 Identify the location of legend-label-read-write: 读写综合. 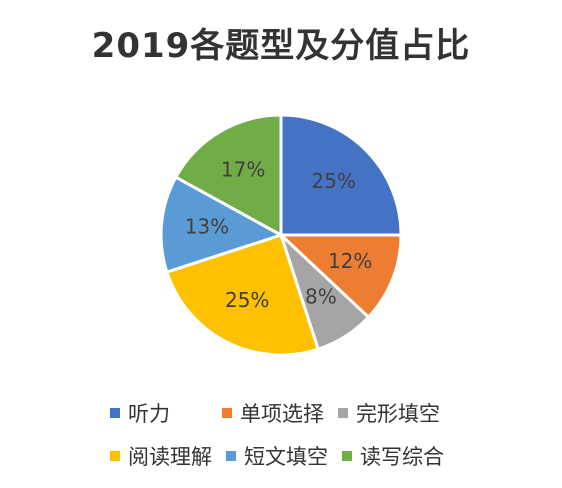
(402, 457).